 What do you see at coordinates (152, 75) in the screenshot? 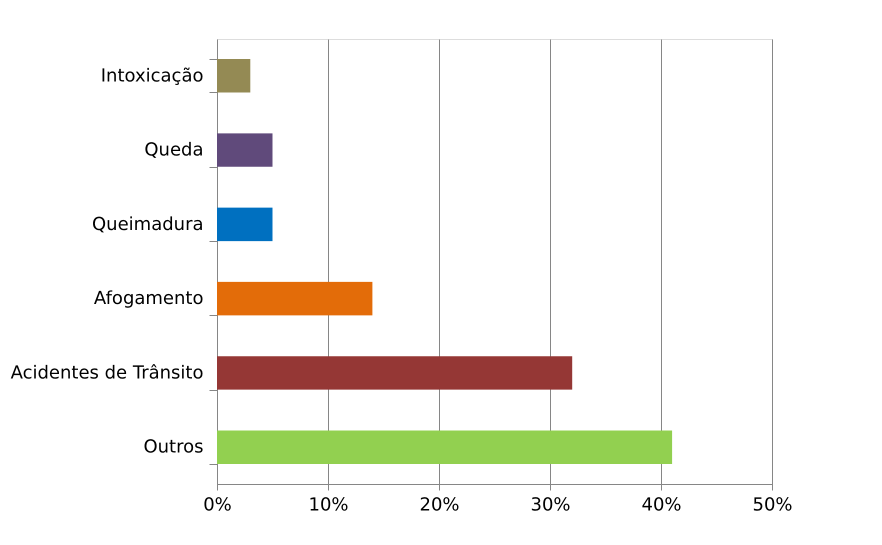
I see `y-tick-label: Intoxicação` at bounding box center [152, 75].